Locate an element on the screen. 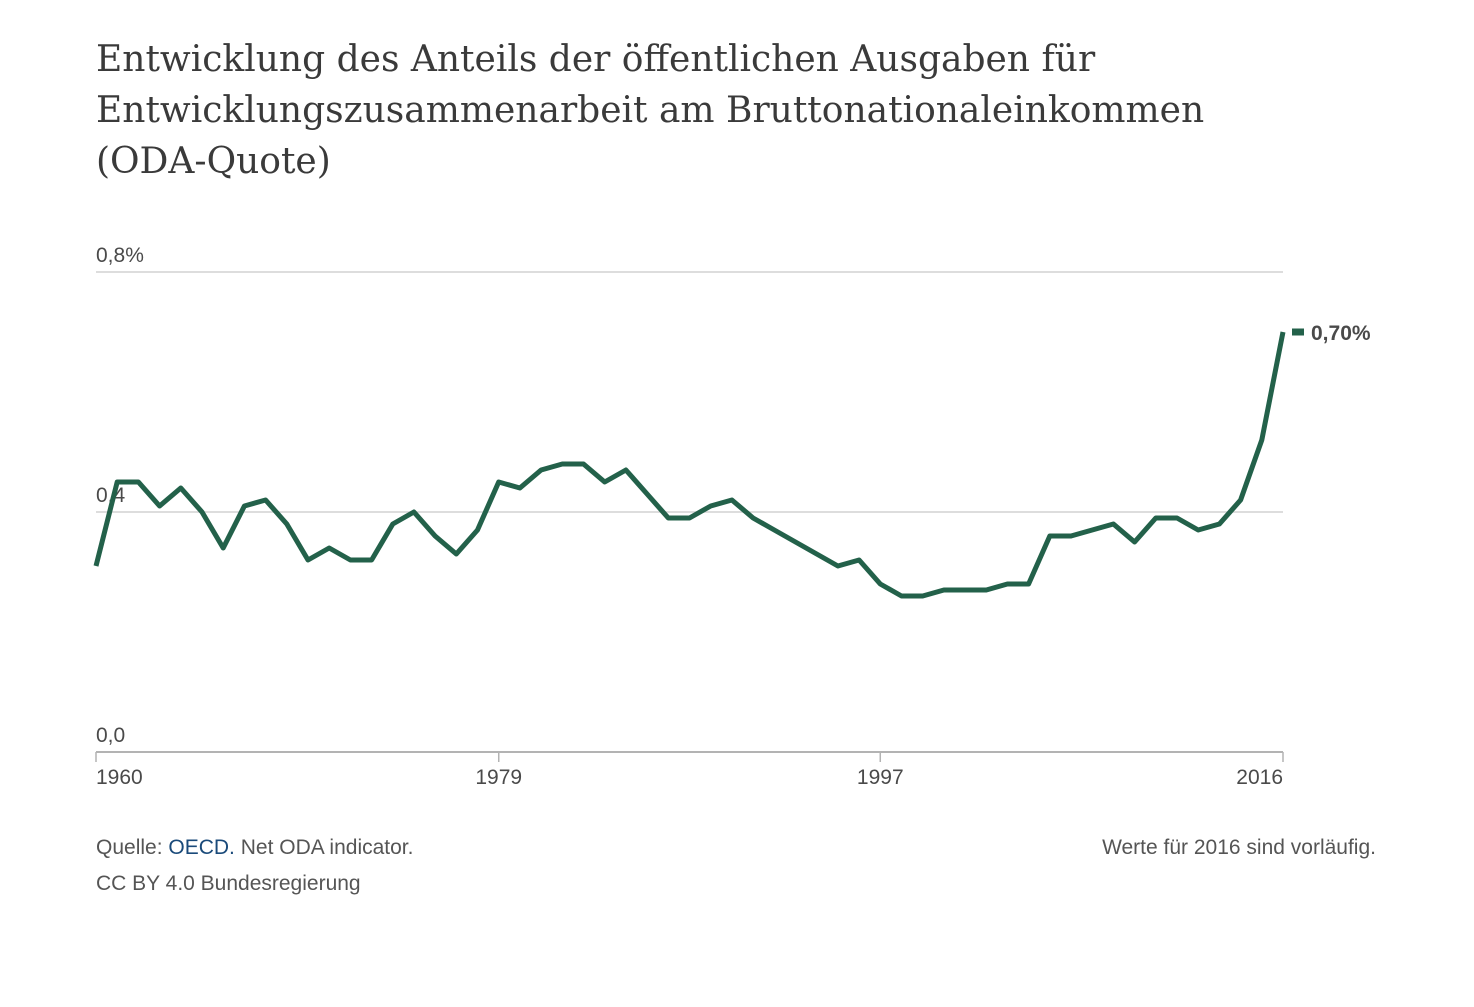 The width and height of the screenshot is (1474, 1007). x-tick-label: 2016 is located at coordinates (1259, 777).